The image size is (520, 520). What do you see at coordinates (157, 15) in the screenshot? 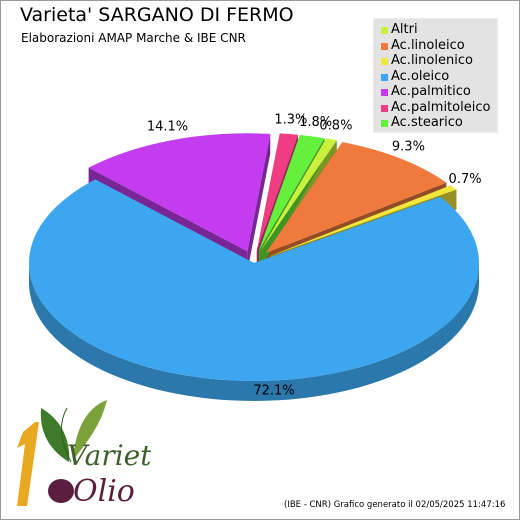
I see `chart-title: Varieta' SARGANO DI FERMO` at bounding box center [157, 15].